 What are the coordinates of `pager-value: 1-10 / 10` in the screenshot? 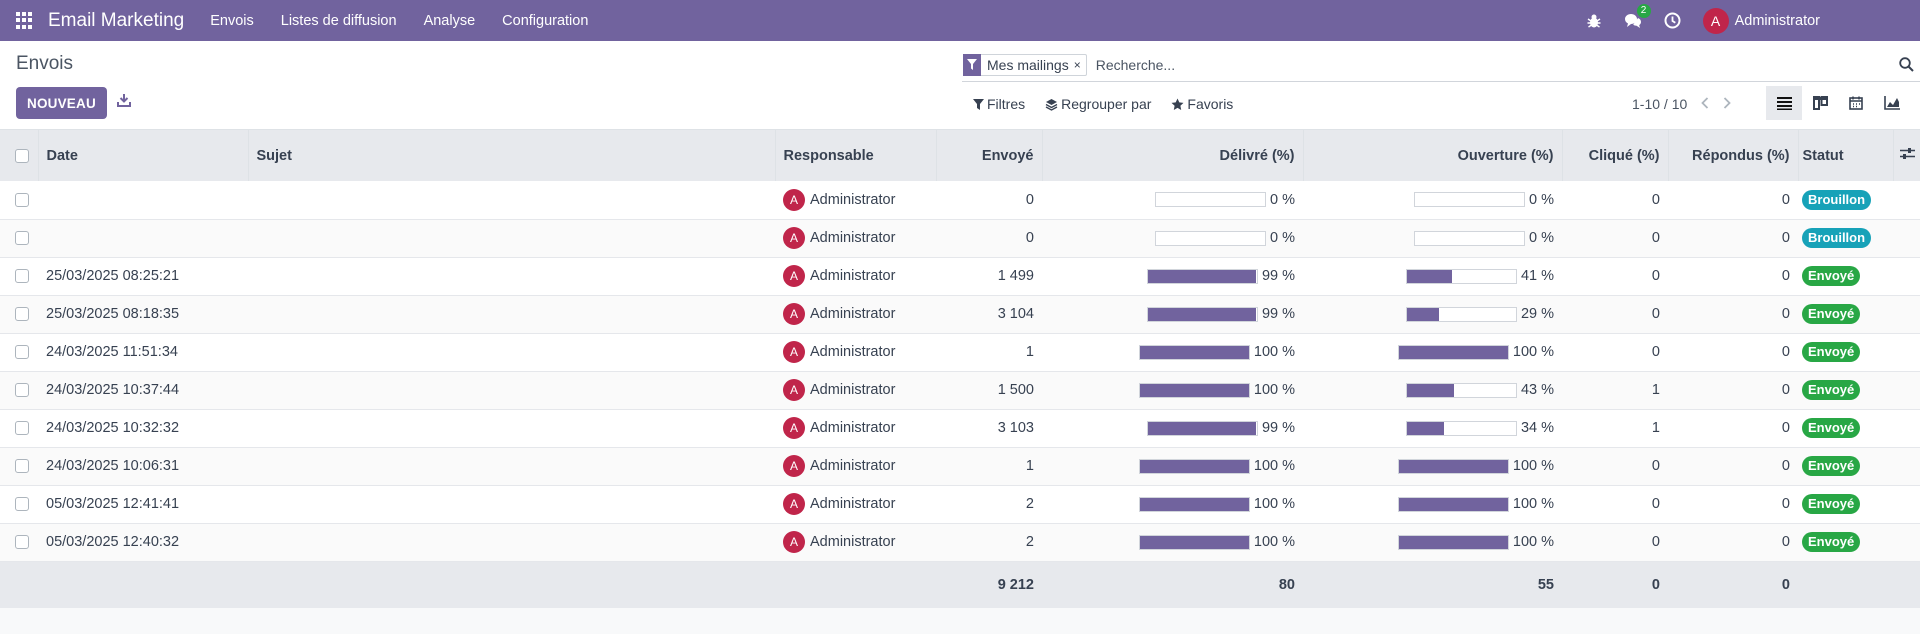 It's located at (1660, 104).